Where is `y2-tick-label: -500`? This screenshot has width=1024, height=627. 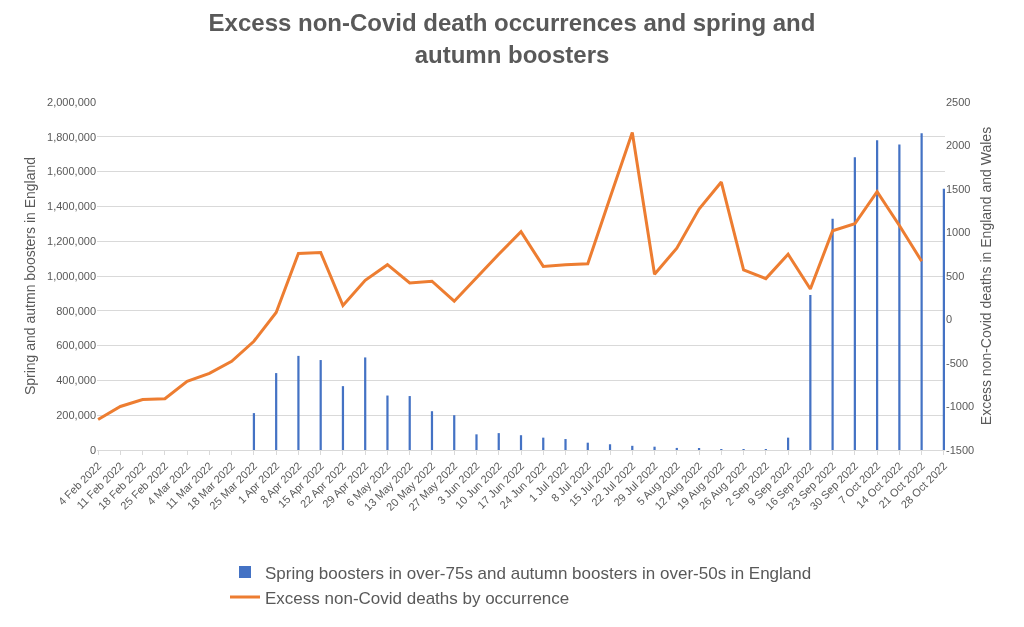 y2-tick-label: -500 is located at coordinates (957, 362).